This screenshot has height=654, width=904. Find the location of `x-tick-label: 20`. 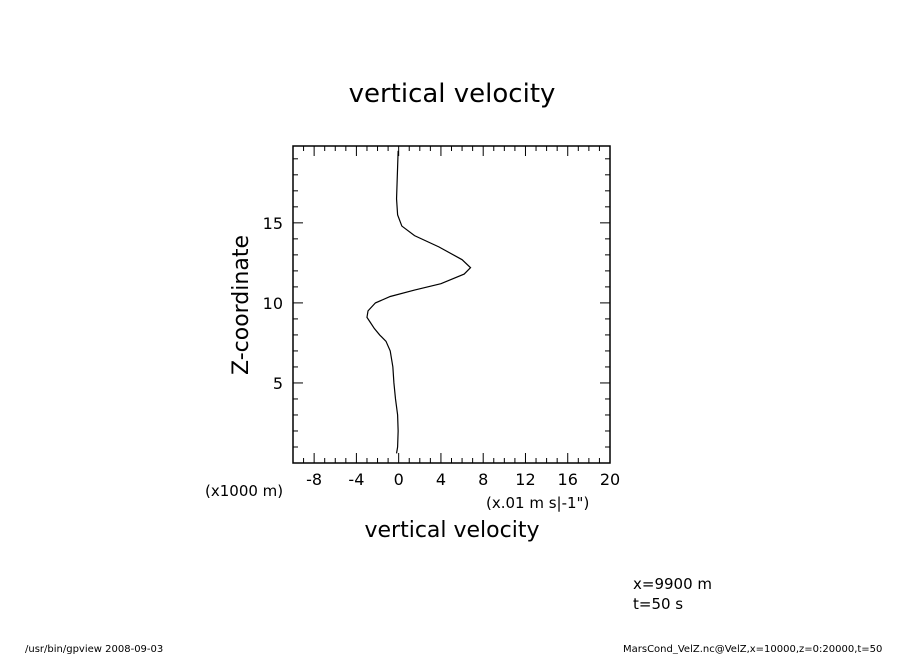

x-tick-label: 20 is located at coordinates (610, 479).